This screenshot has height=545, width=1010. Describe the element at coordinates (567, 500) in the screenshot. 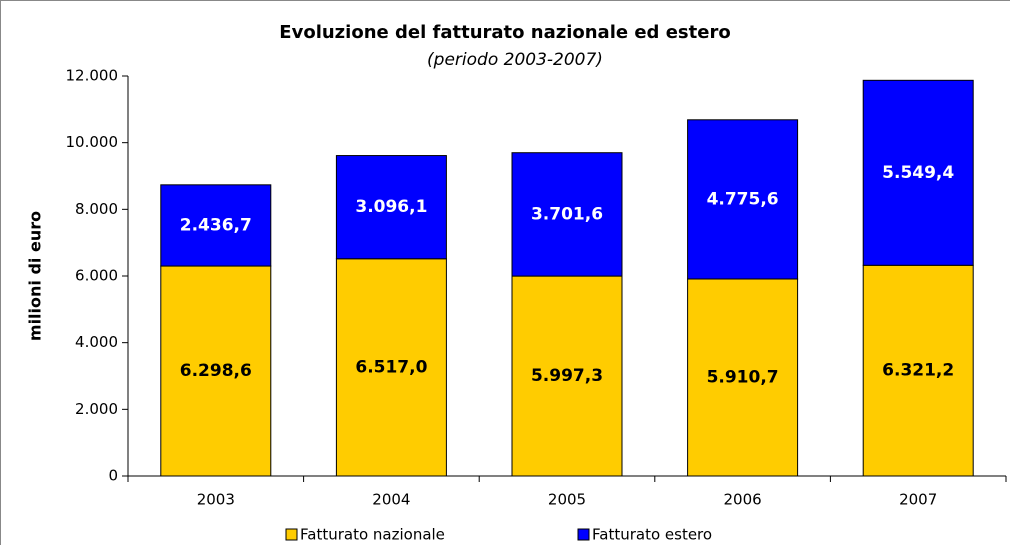

I see `x-tick-label: 2005` at that location.